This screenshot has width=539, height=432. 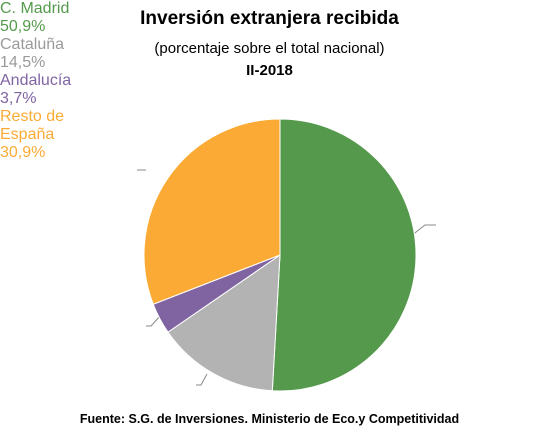 I want to click on slice-label: Resto de España 30,9%, so click(x=45, y=135).